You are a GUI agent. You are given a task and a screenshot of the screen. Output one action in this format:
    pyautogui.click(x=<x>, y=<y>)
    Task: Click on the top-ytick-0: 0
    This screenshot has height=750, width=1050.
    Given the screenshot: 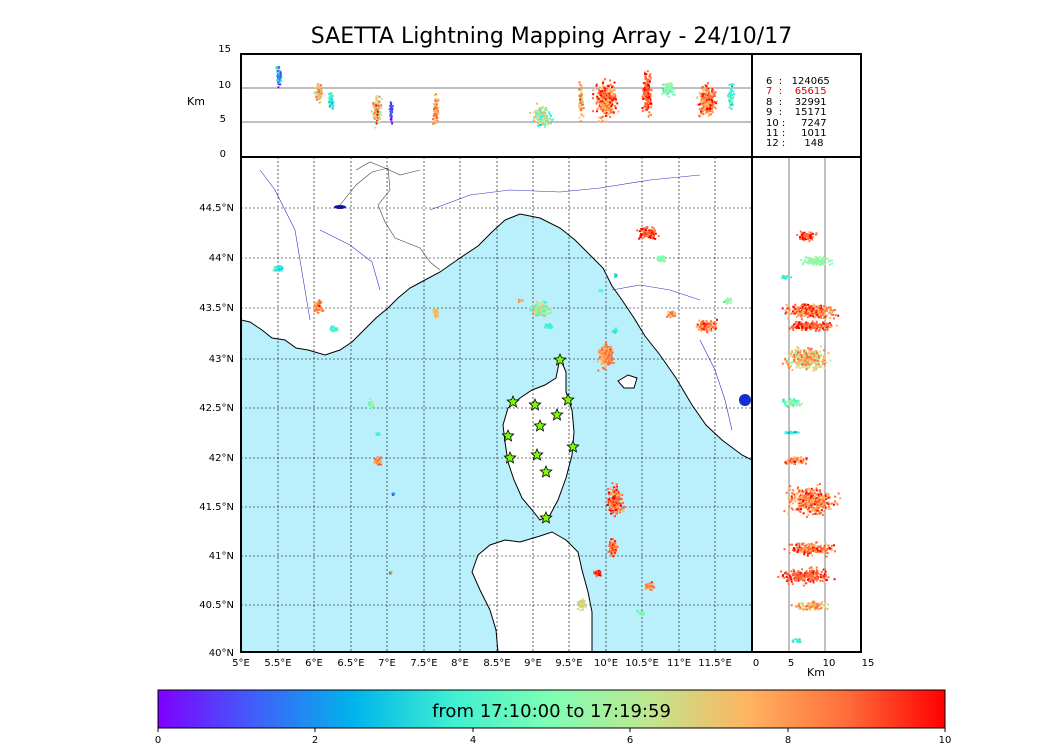 What is the action you would take?
    pyautogui.click(x=223, y=154)
    